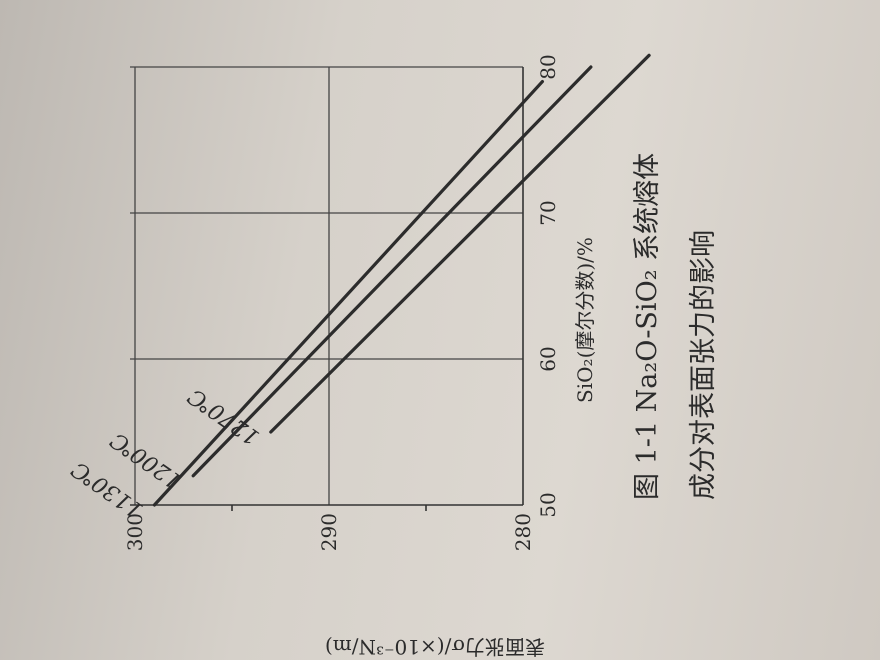 The image size is (880, 660). What do you see at coordinates (703, 365) in the screenshot?
I see `caption-line-2: 成分对表面张力的影响` at bounding box center [703, 365].